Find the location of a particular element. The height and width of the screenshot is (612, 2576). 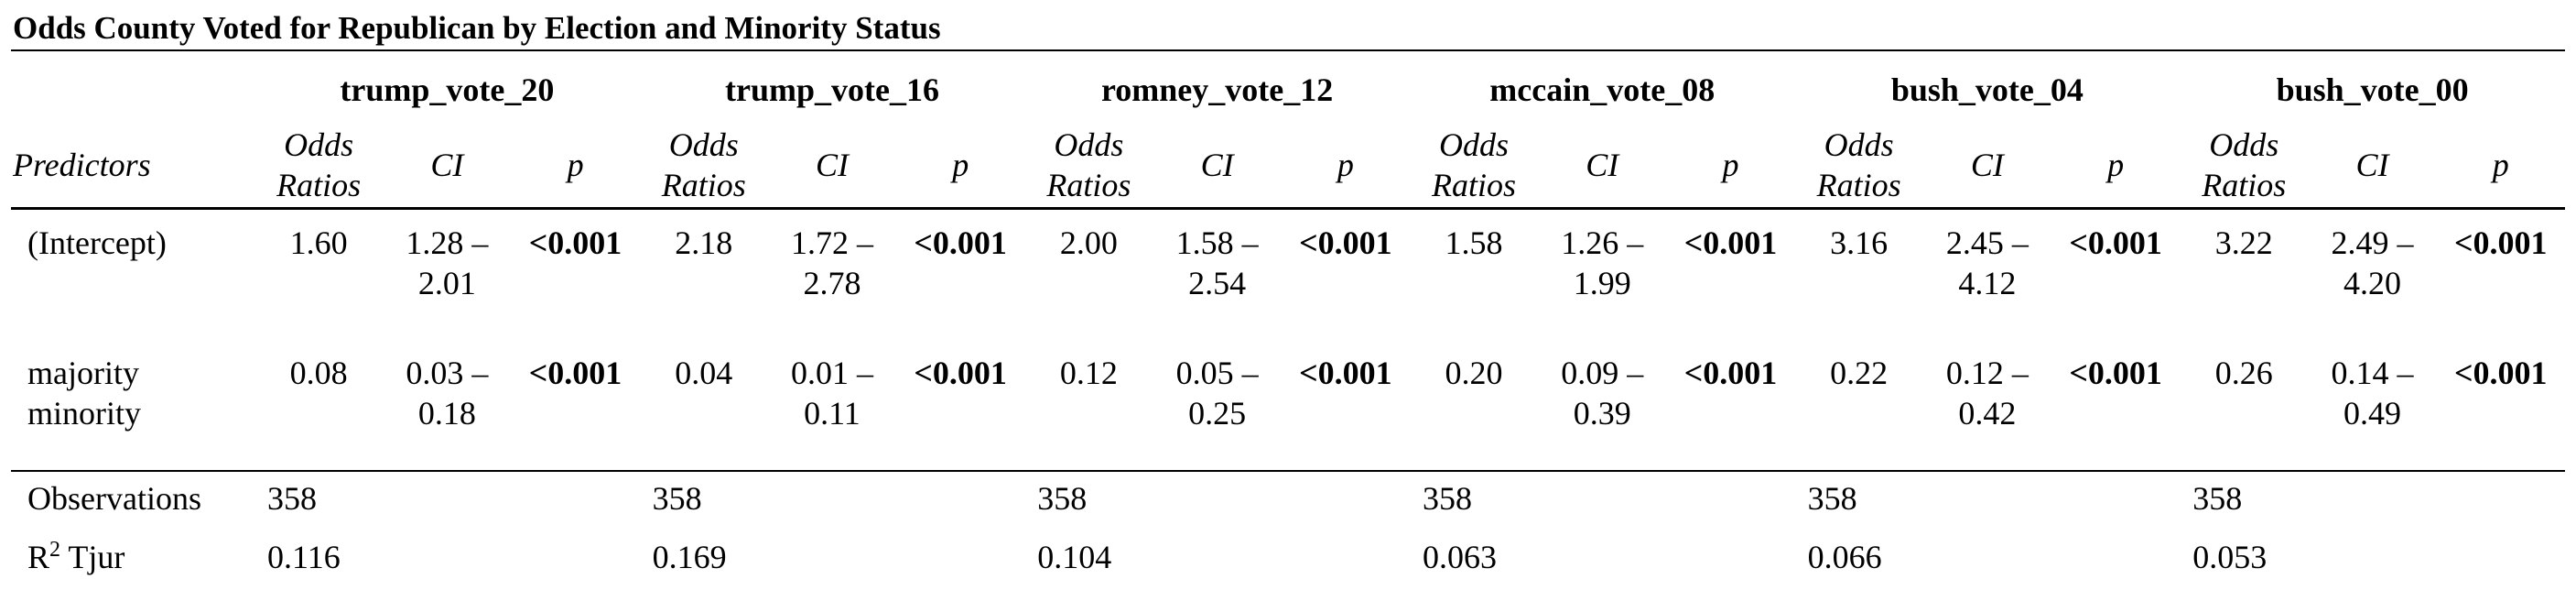

ci-upper: 4.12 is located at coordinates (1988, 283).